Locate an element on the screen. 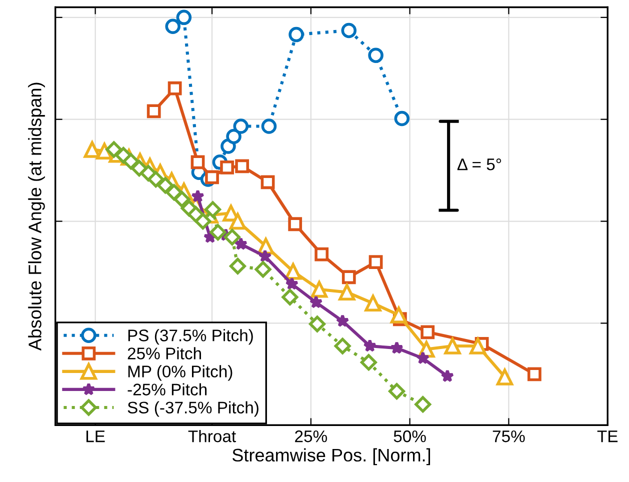 Image resolution: width=629 pixels, height=482 pixels. legend-label: SS (-37.5% Pitch) is located at coordinates (193, 409).